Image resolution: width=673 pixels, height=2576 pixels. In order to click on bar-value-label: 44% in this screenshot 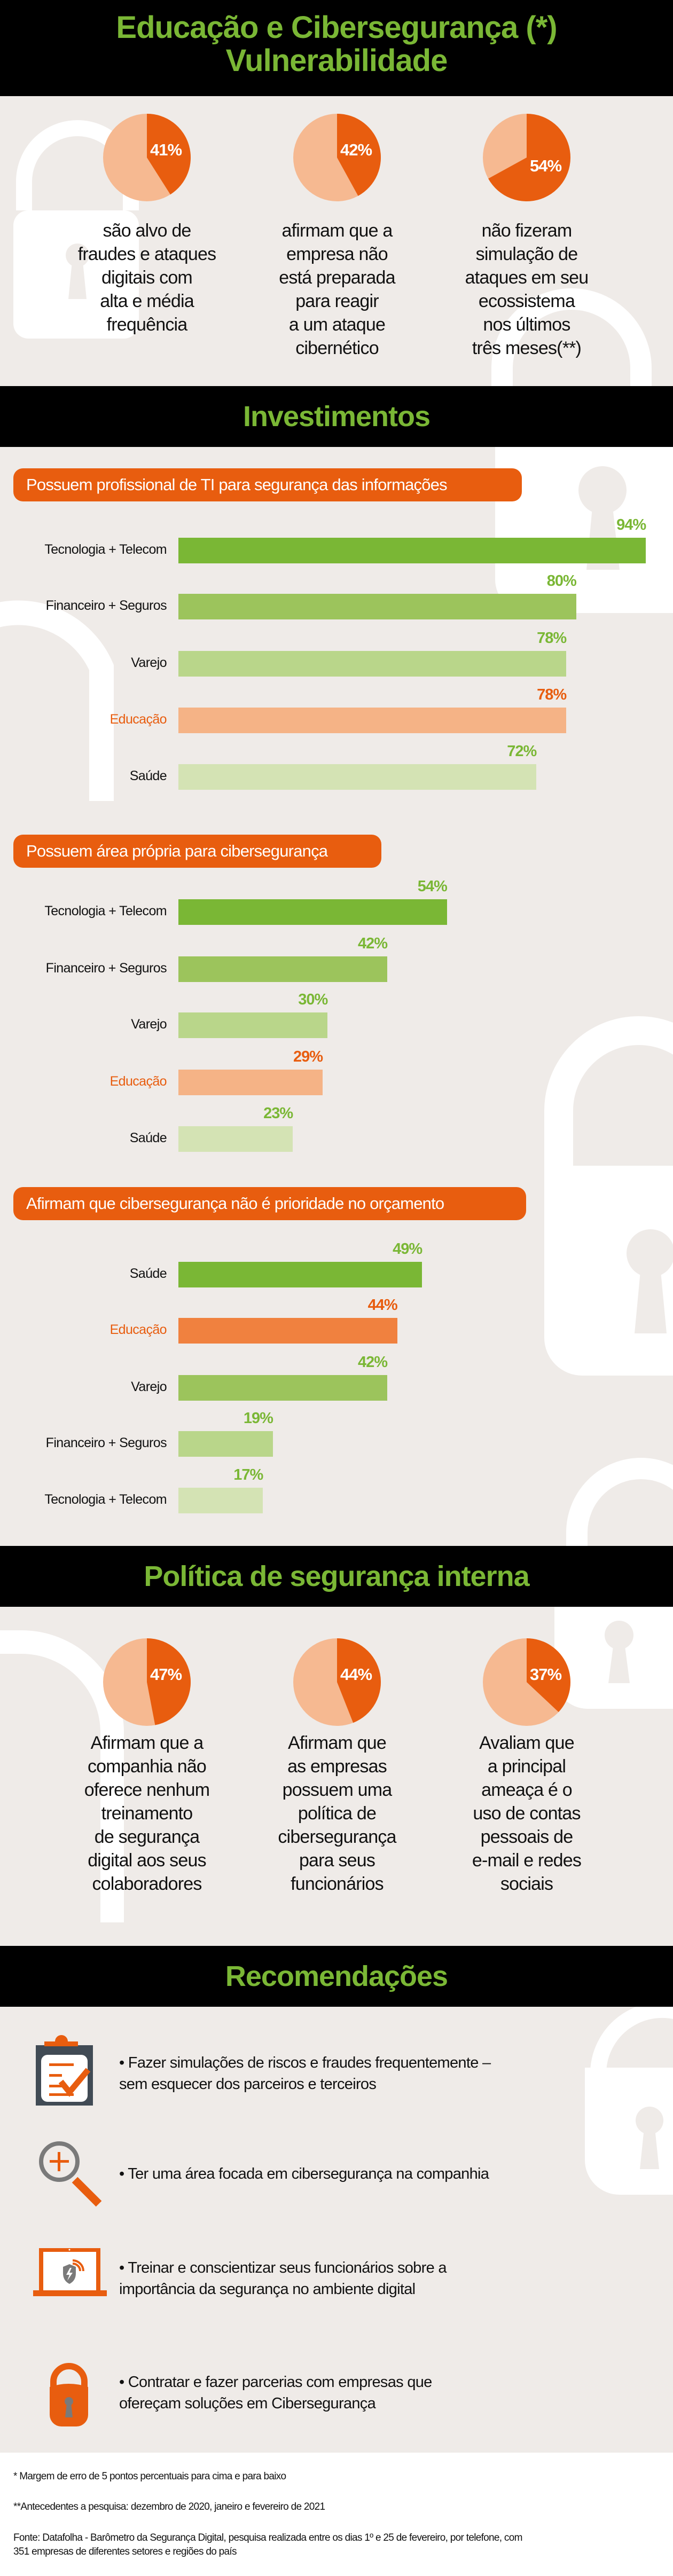, I will do `click(382, 1306)`.